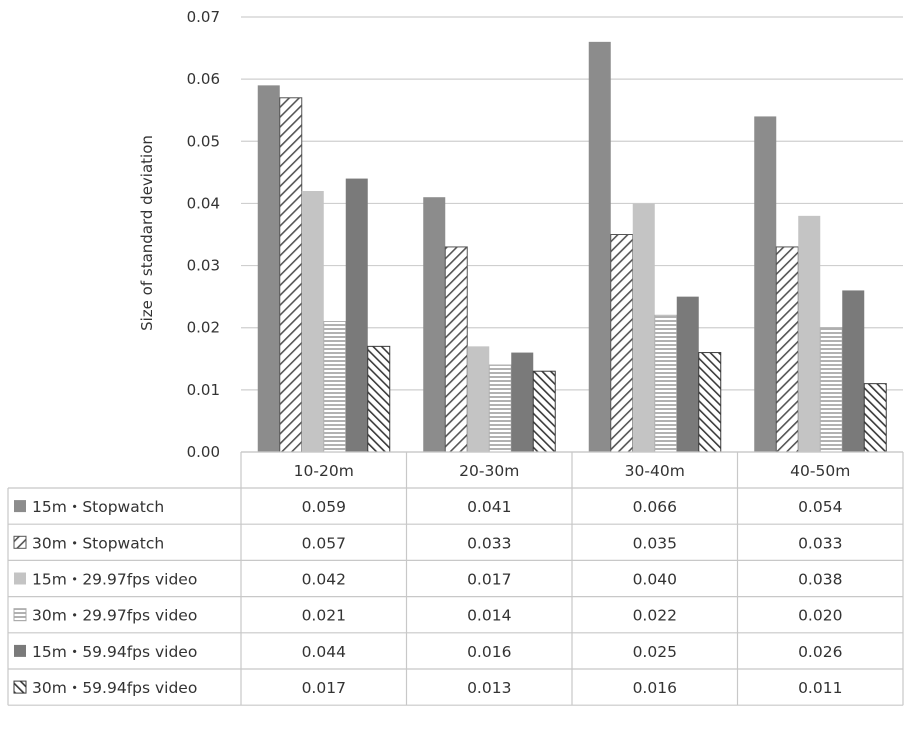  I want to click on data-value-label: 0.054, so click(820, 507).